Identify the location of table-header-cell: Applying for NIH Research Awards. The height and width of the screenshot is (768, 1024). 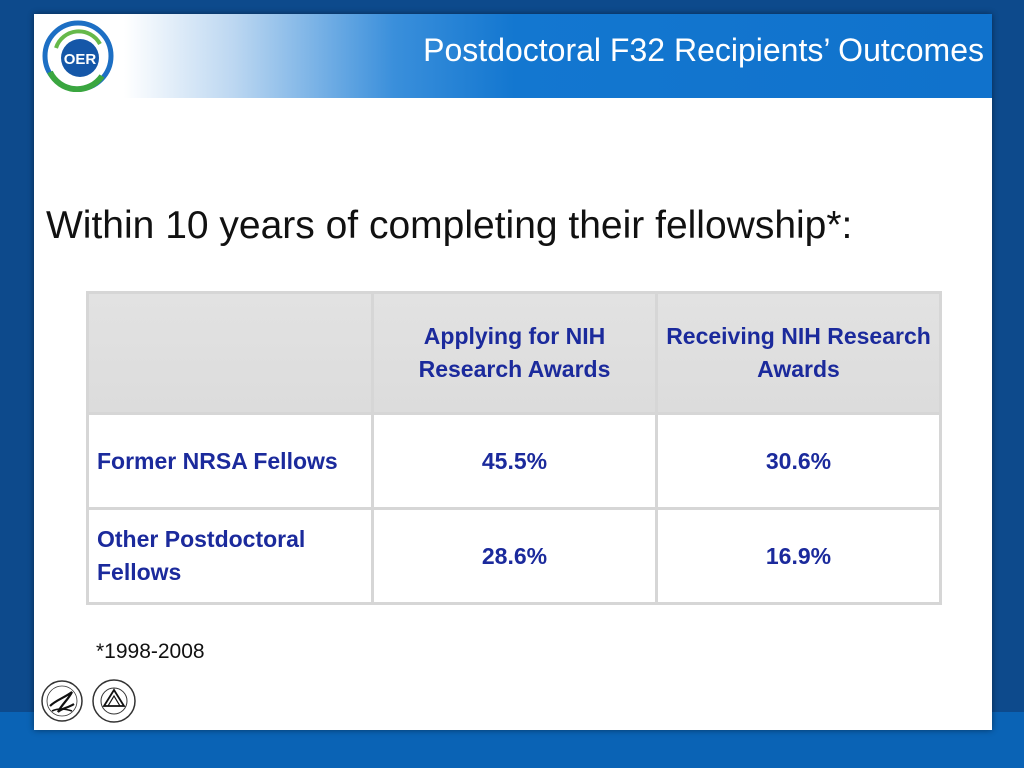
(514, 353).